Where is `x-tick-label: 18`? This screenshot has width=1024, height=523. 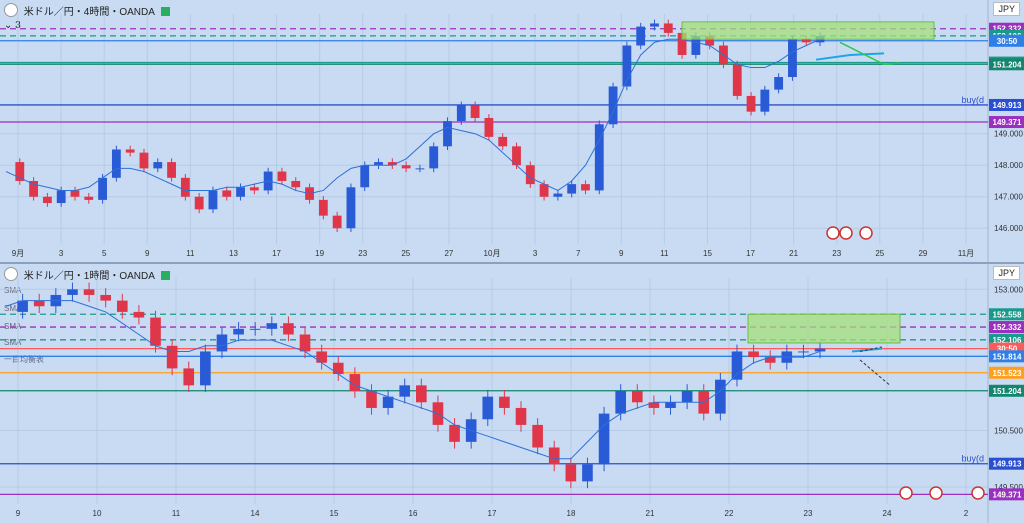
x-tick-label: 18 is located at coordinates (571, 513).